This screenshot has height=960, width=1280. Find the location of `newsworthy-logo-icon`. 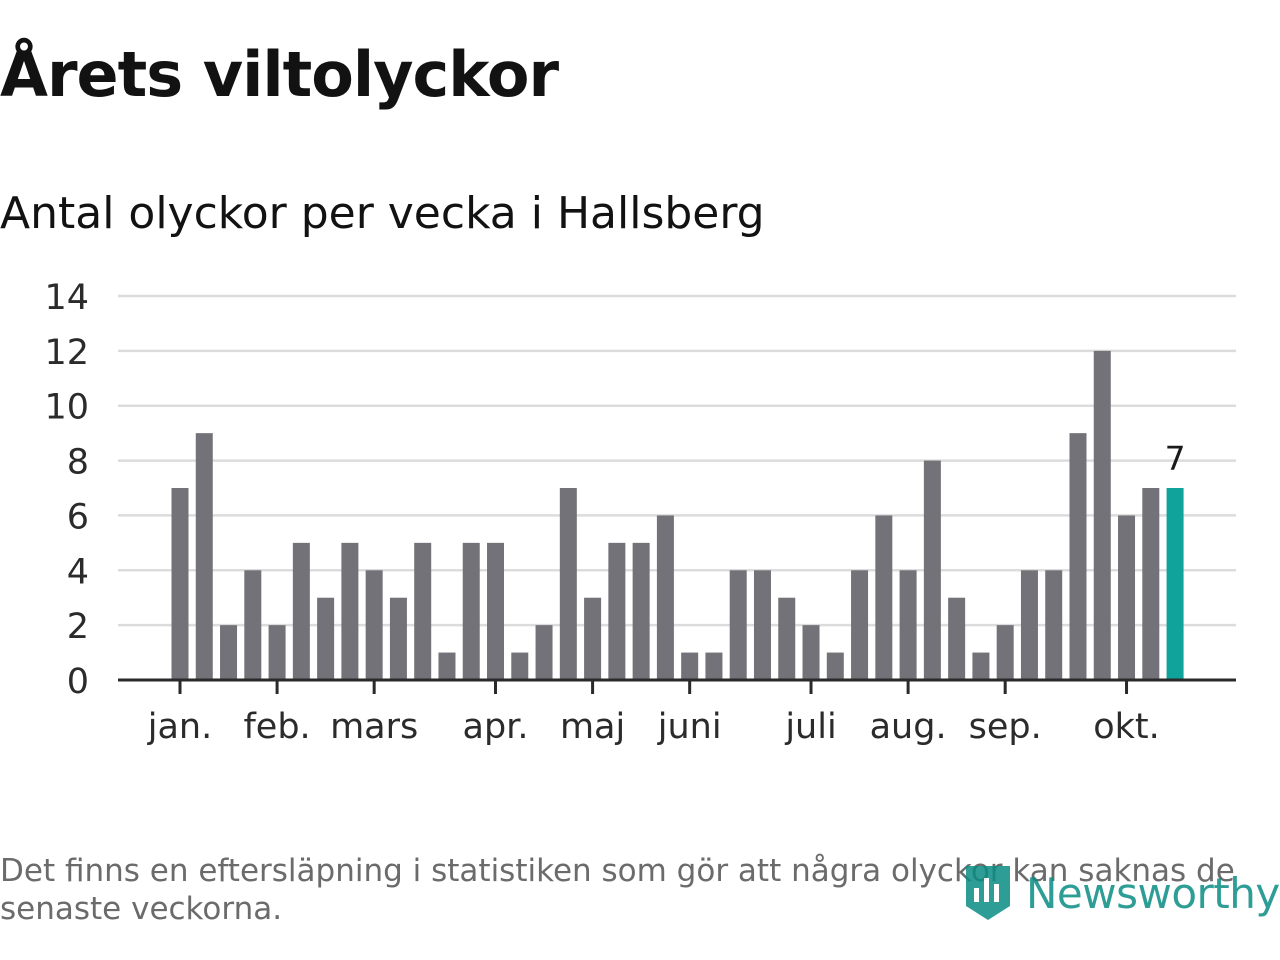

newsworthy-logo-icon is located at coordinates (988, 893).